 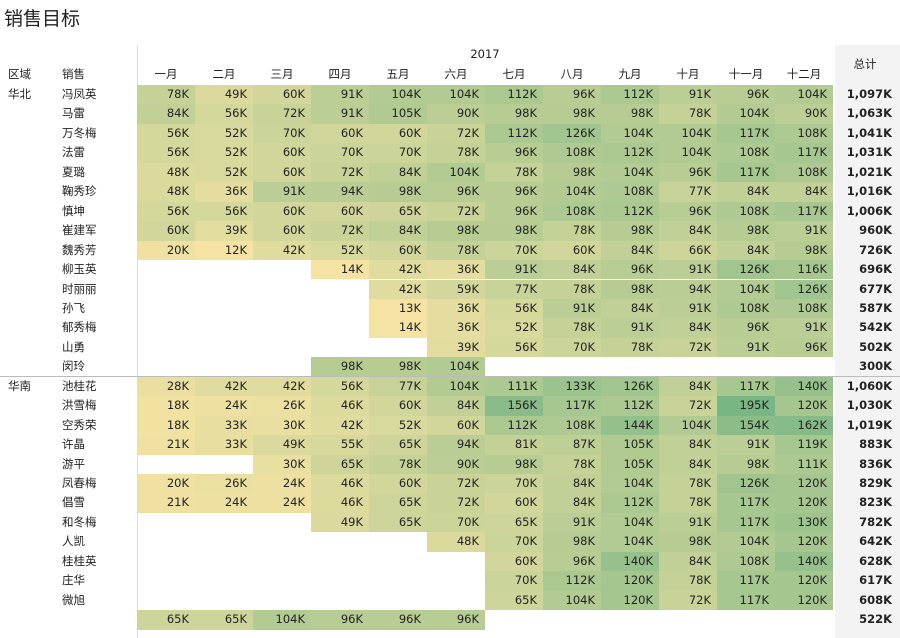 I want to click on row-total: 782K, so click(x=875, y=521).